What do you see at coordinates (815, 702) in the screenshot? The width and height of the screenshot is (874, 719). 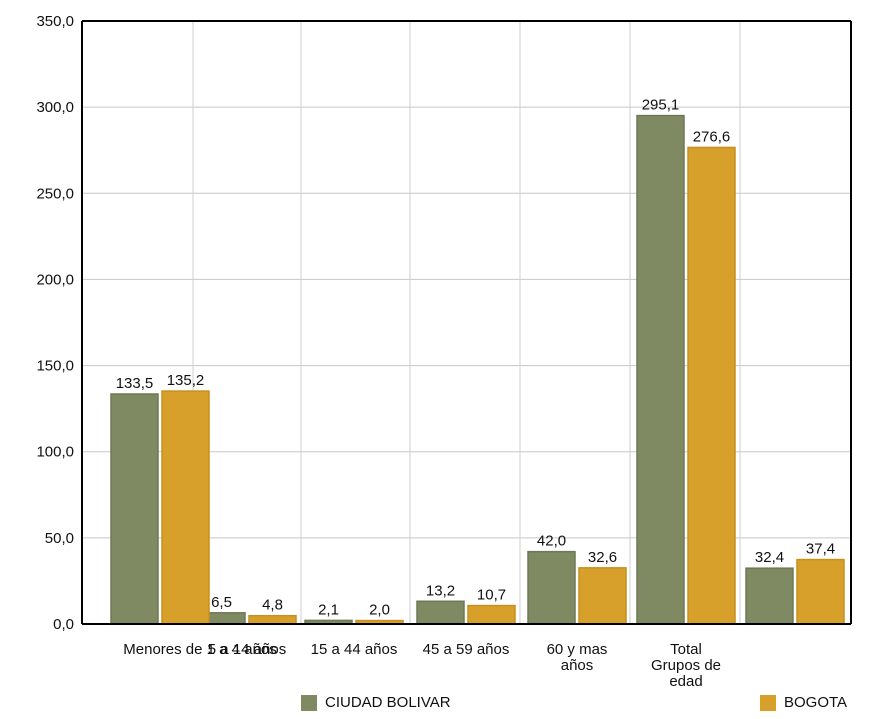 I see `legend-item-bogota-label: BOGOTA` at bounding box center [815, 702].